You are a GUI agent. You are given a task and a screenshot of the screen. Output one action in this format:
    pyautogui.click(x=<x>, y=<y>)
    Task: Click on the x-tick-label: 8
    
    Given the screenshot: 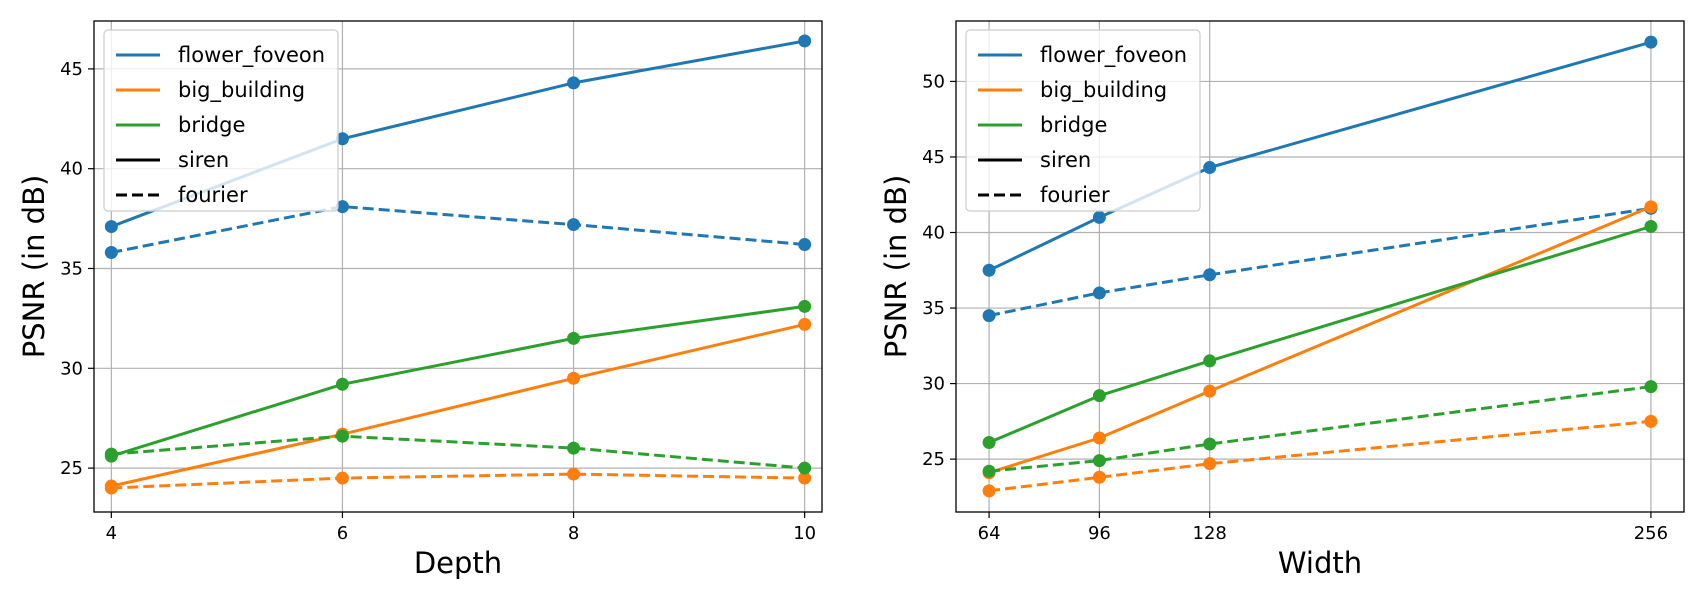 What is the action you would take?
    pyautogui.click(x=573, y=533)
    